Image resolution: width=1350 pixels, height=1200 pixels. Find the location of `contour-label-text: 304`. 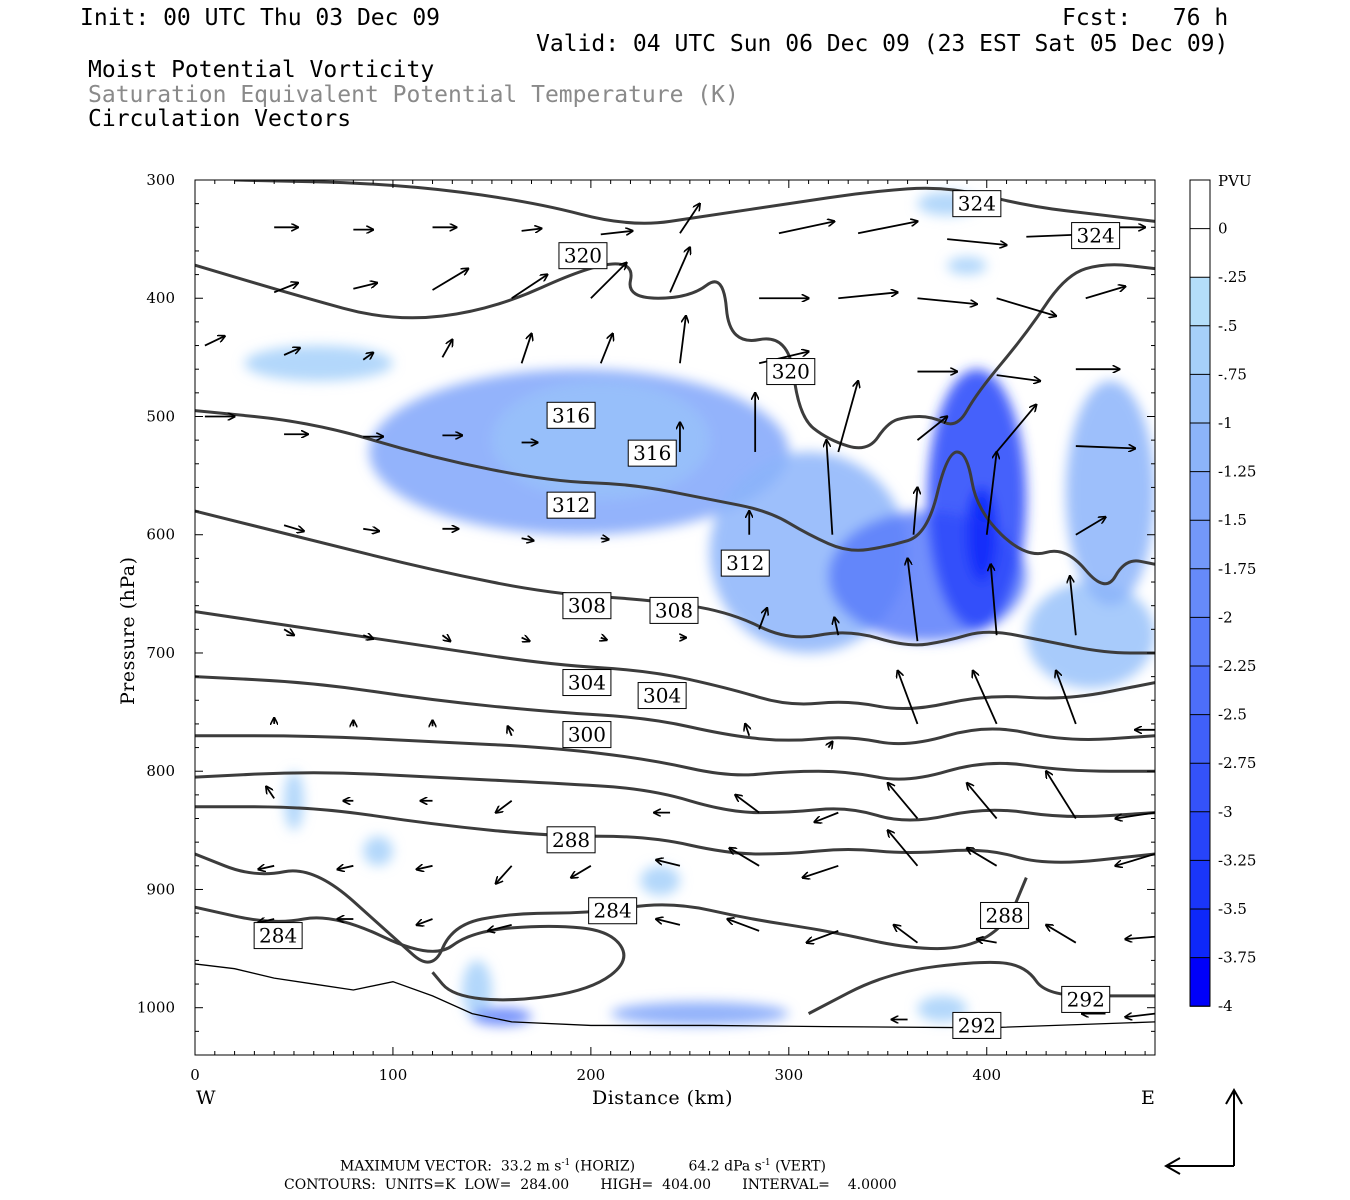

contour-label-text: 304 is located at coordinates (587, 683).